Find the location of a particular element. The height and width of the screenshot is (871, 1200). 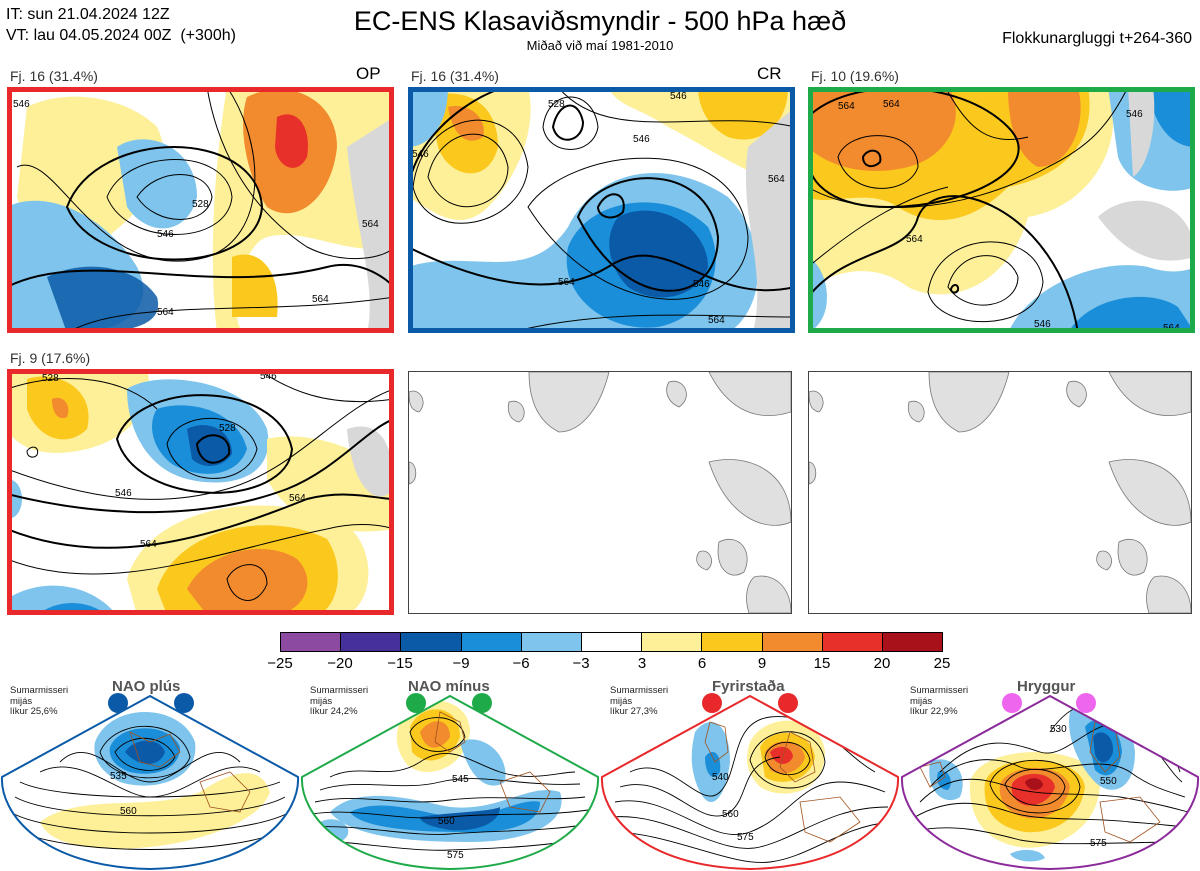

init-time: IT: sun 21.04.2024 12Z is located at coordinates (88, 14).